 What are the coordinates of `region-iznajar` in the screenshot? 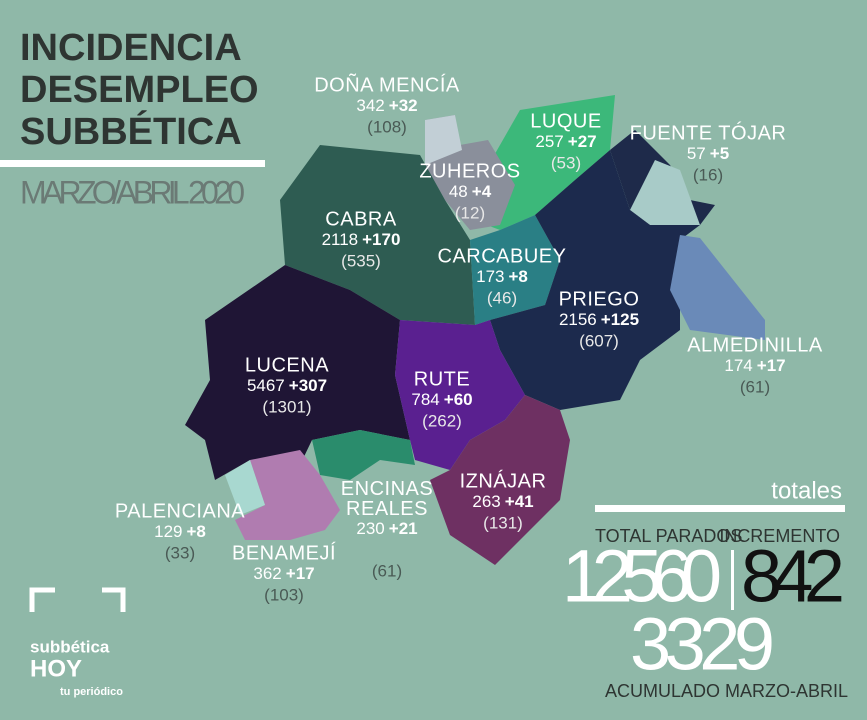 It's located at (500, 480).